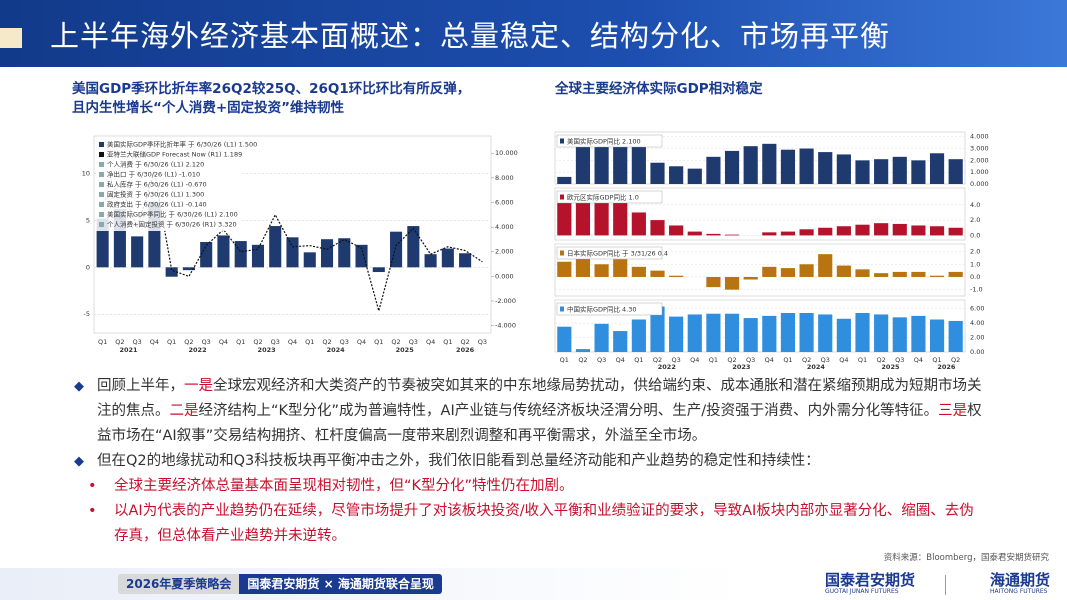 The image size is (1067, 600). What do you see at coordinates (504, 202) in the screenshot?
I see `y2-tick-label: 6.000` at bounding box center [504, 202].